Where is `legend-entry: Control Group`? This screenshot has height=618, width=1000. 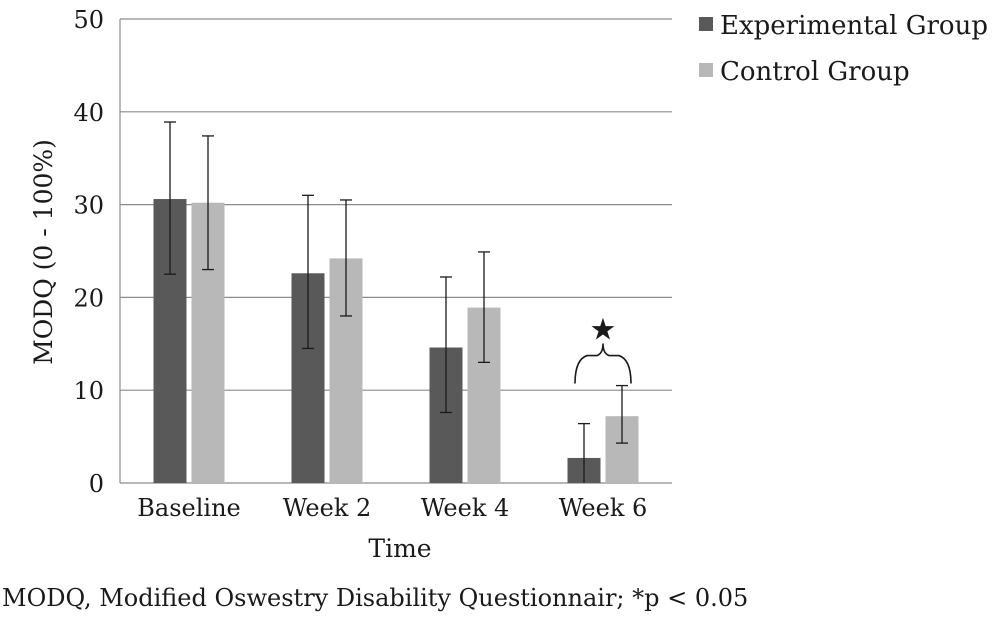 legend-entry: Control Group is located at coordinates (815, 72).